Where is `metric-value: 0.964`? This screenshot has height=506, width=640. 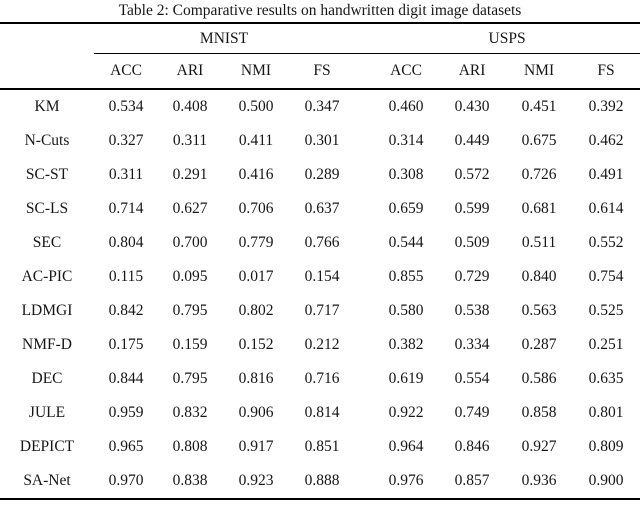 metric-value: 0.964 is located at coordinates (406, 446).